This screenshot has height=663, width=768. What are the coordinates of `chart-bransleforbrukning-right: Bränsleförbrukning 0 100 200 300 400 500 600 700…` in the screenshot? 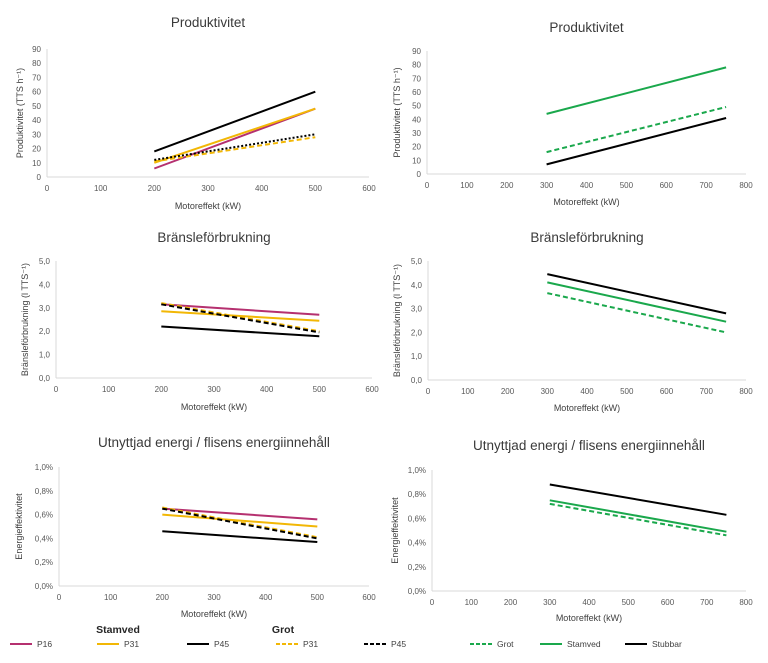 It's located at (572, 321).